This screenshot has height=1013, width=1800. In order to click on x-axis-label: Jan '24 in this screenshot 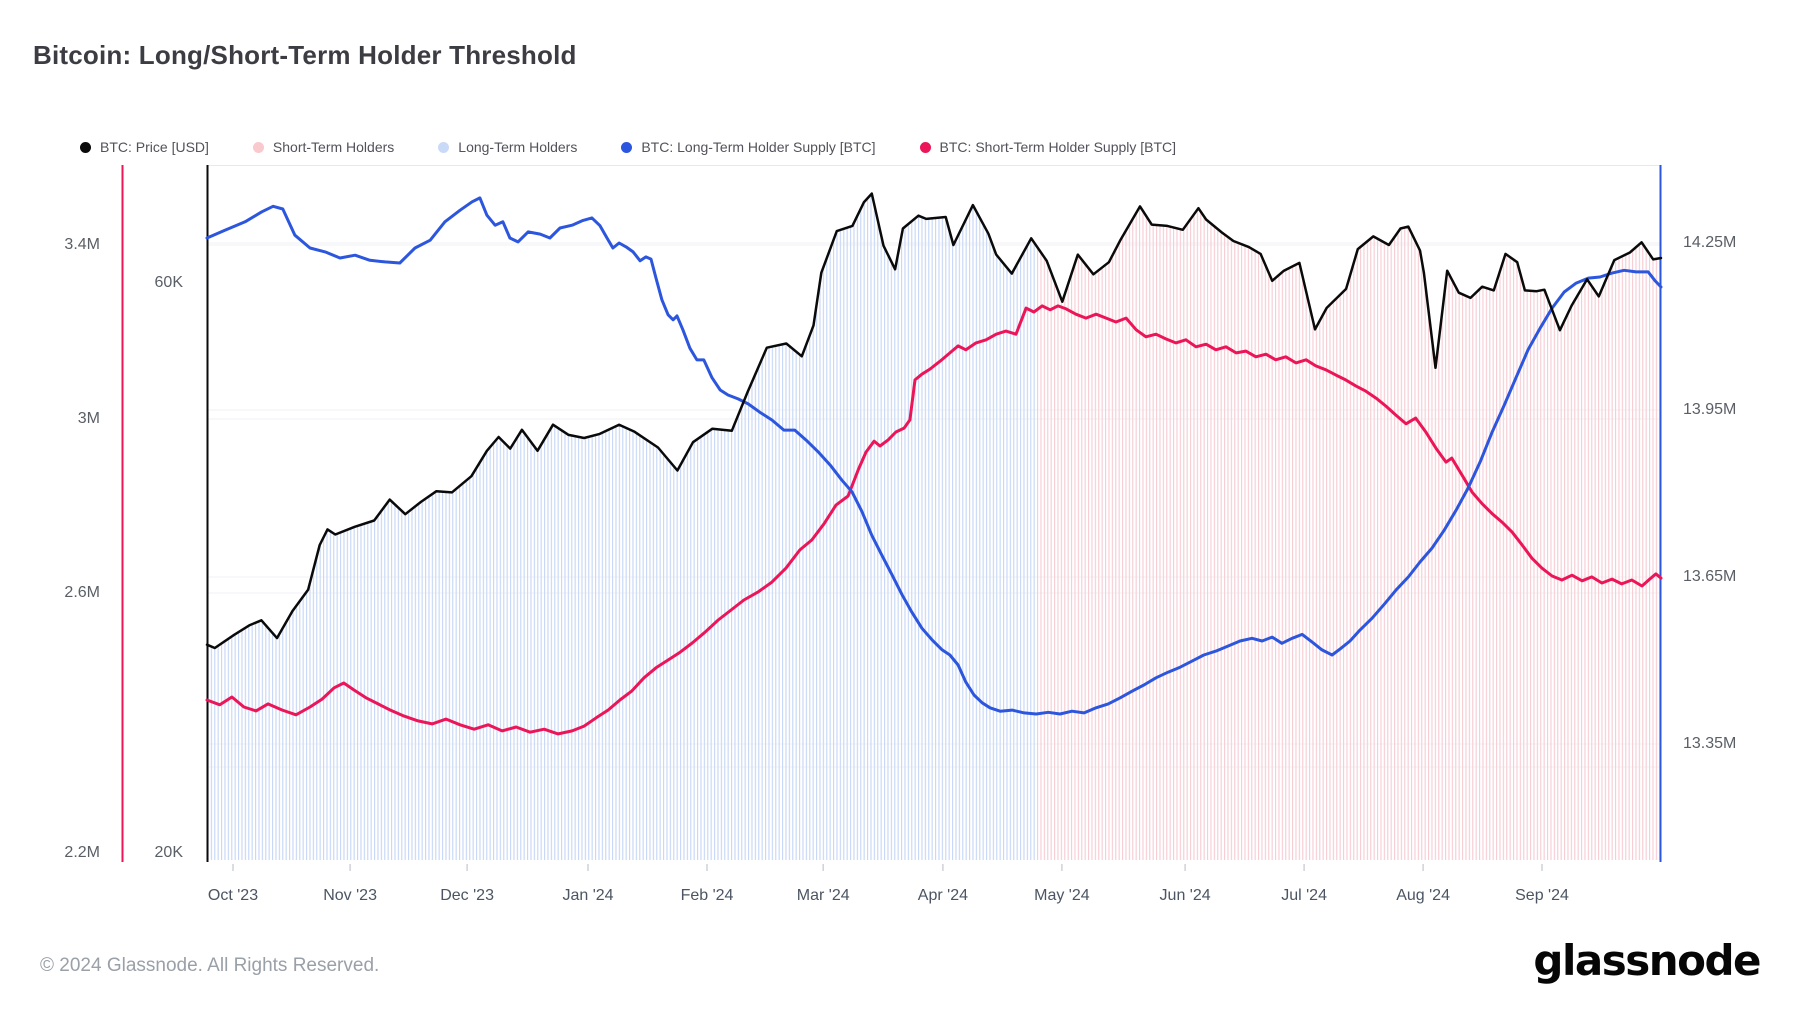, I will do `click(588, 895)`.